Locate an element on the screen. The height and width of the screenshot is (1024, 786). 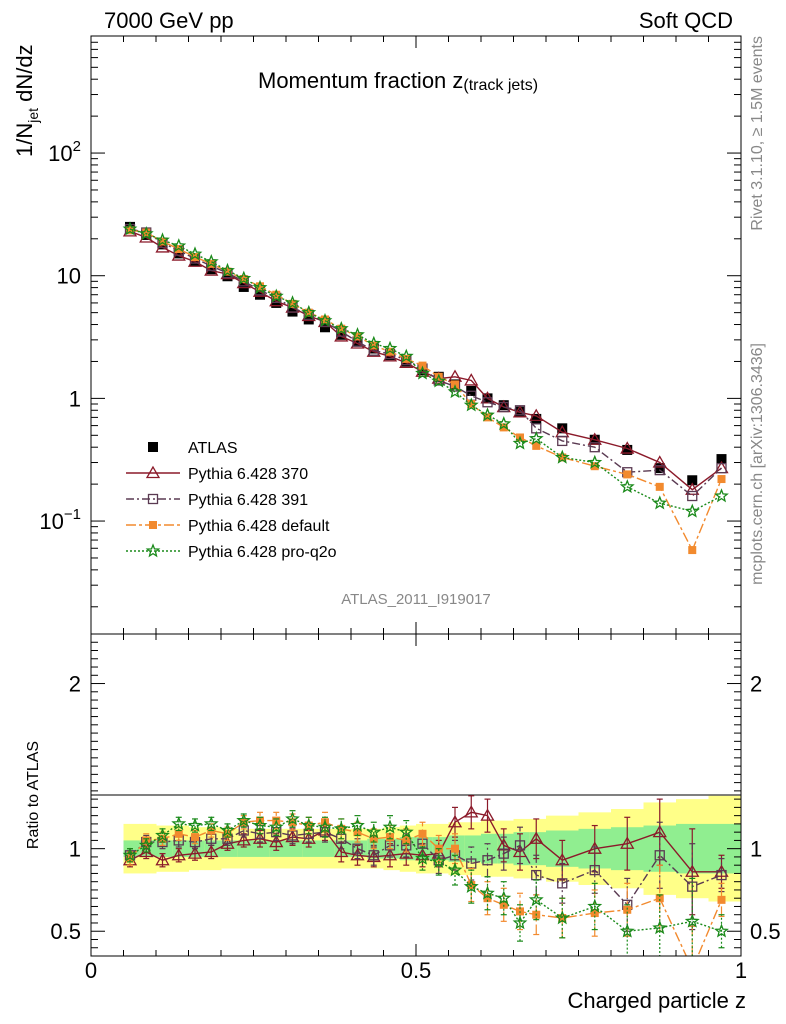
legend-entry-0: ATLAS is located at coordinates (193, 448).